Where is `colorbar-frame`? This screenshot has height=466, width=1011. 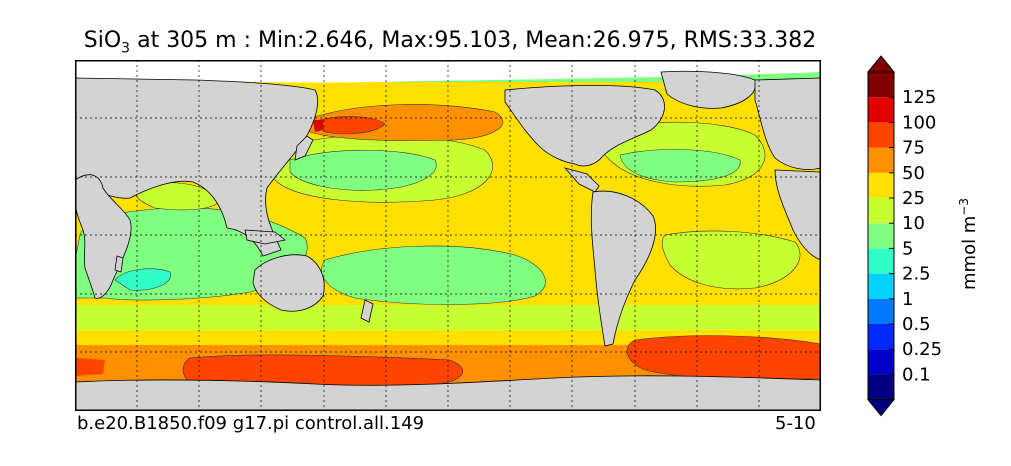 colorbar-frame is located at coordinates (881, 236).